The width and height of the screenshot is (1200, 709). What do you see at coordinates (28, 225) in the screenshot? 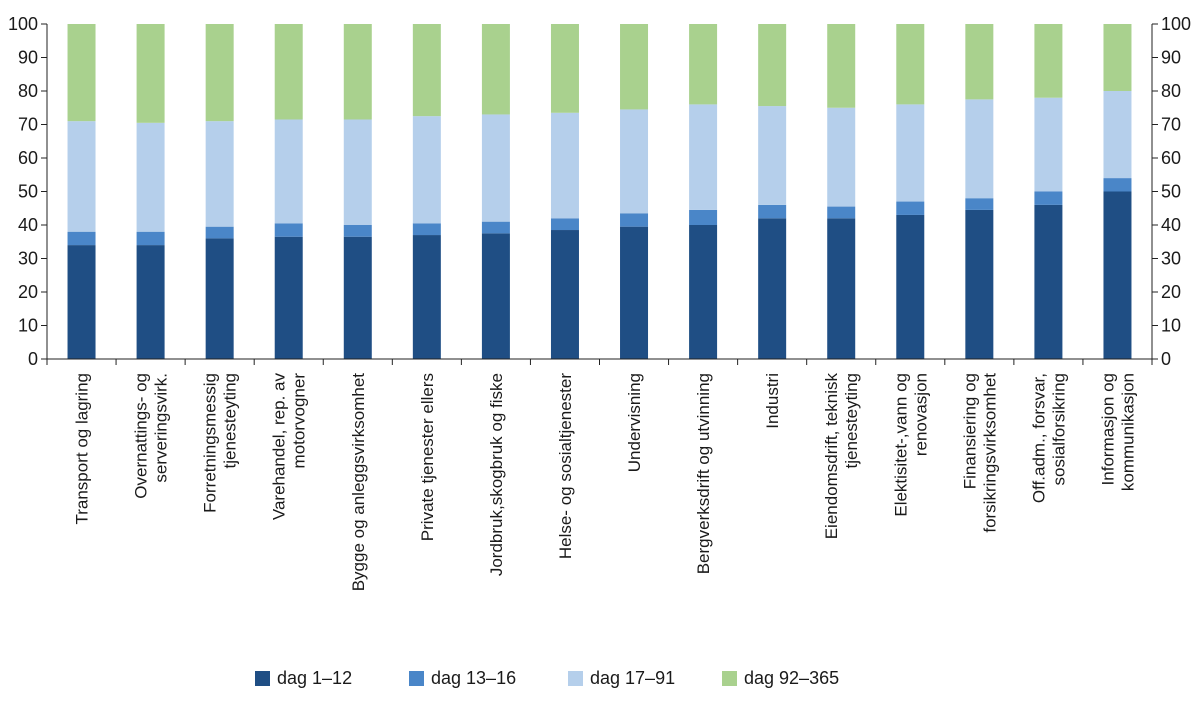
I see `y-tick-label-left: 40` at bounding box center [28, 225].